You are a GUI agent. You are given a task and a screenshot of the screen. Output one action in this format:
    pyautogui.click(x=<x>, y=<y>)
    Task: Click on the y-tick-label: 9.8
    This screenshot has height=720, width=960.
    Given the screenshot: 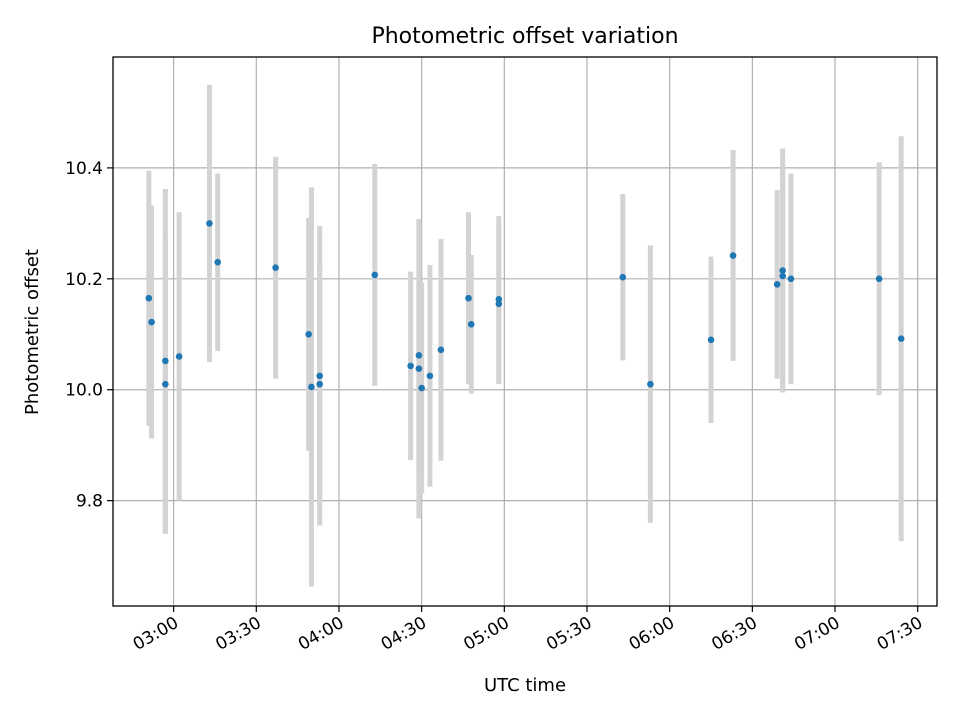 What is the action you would take?
    pyautogui.click(x=89, y=502)
    